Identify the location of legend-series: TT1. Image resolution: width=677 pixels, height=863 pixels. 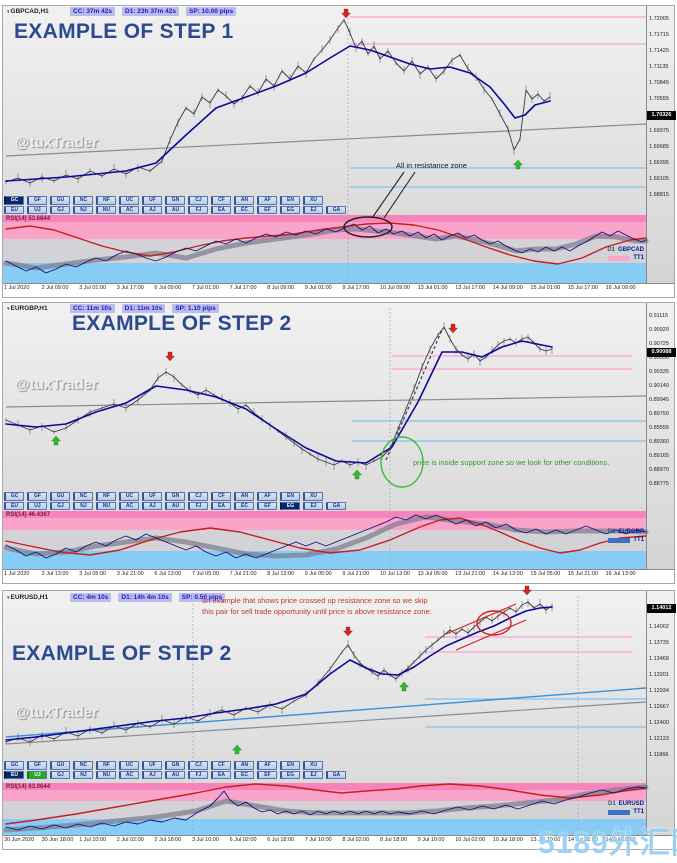
(638, 540).